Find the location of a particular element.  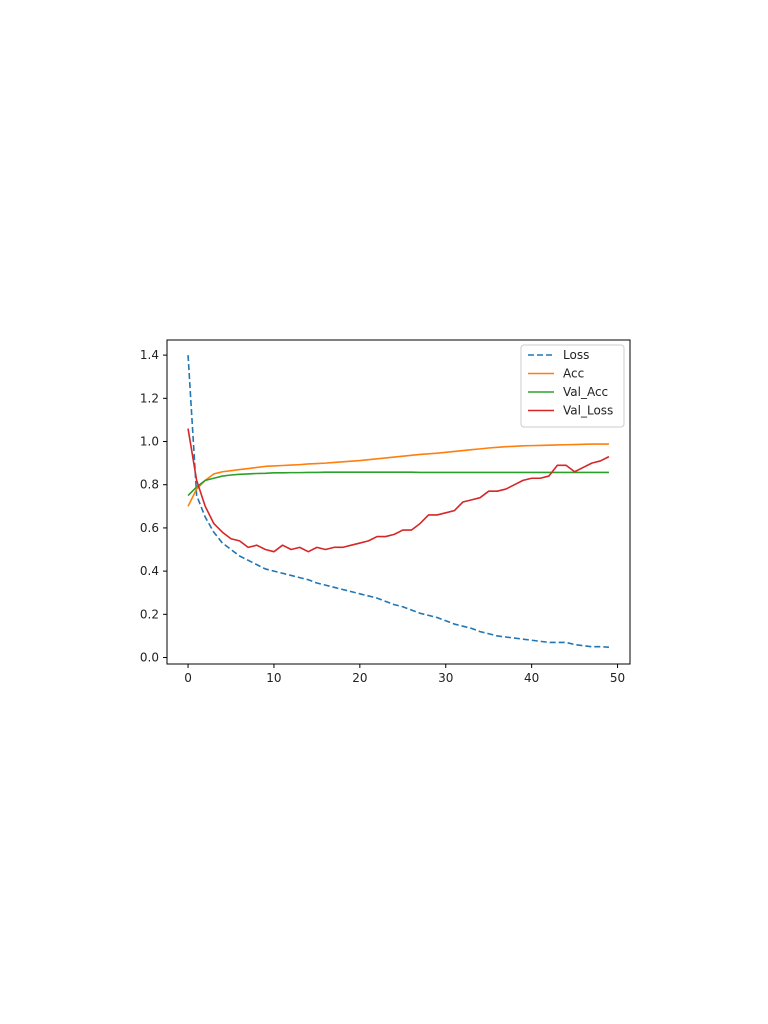

series-line-val-loss is located at coordinates (398, 490).